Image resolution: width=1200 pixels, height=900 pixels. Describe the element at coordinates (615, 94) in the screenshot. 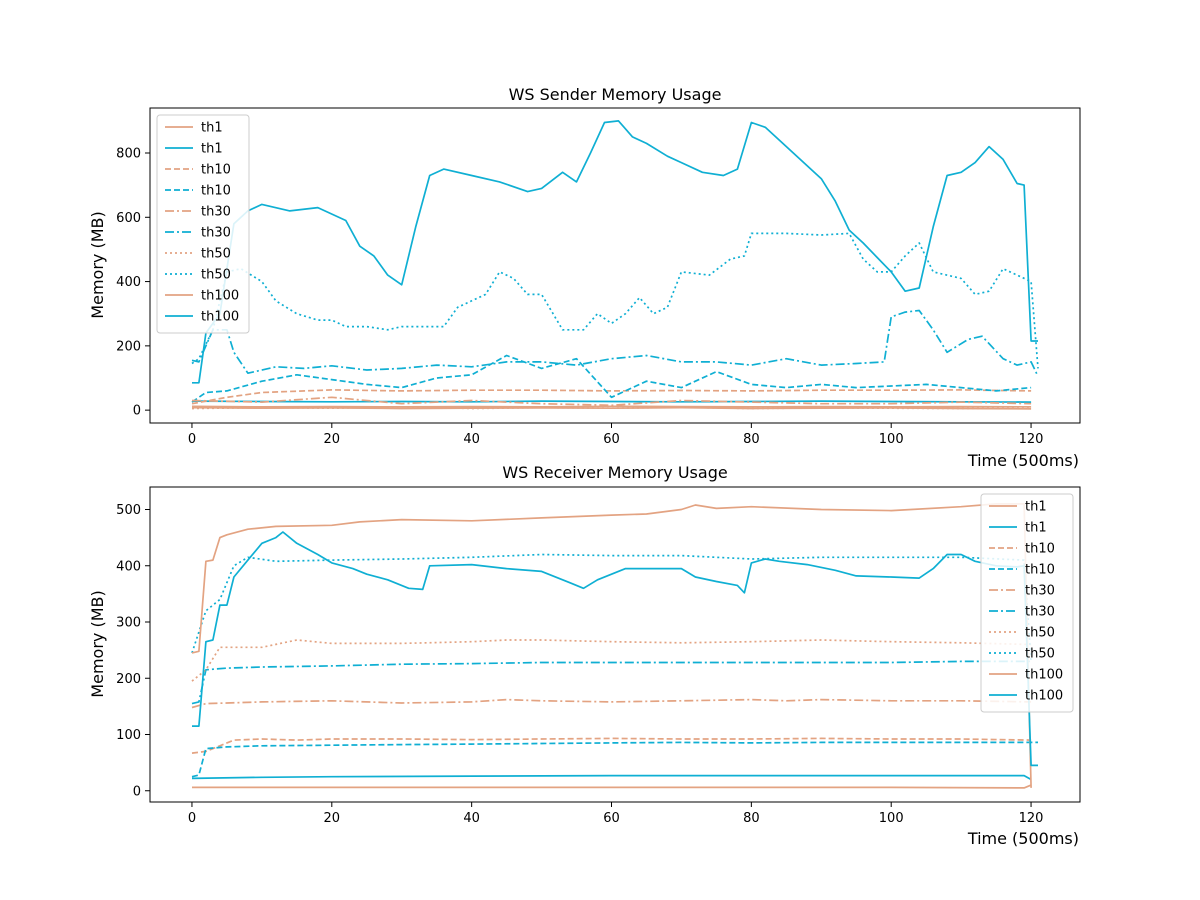

I see `sender-chart-title: WS Sender Memory Usage` at that location.